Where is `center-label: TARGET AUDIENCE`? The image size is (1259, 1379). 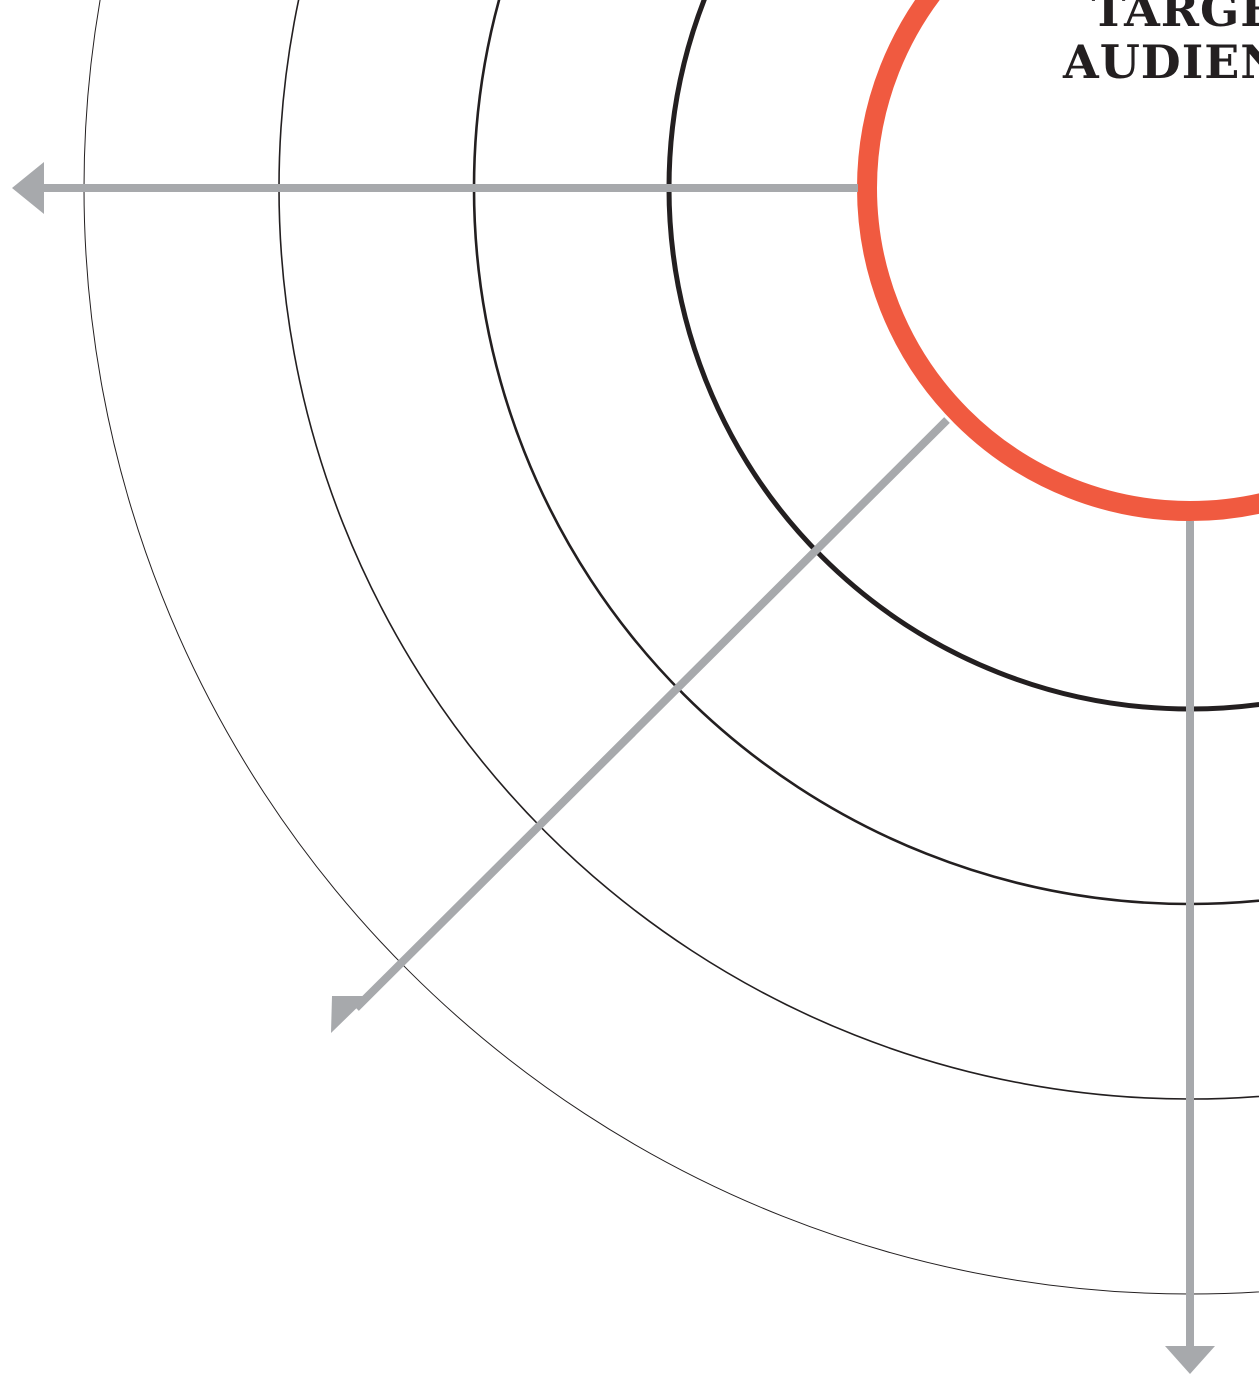 center-label: TARGET AUDIENCE is located at coordinates (1160, 44).